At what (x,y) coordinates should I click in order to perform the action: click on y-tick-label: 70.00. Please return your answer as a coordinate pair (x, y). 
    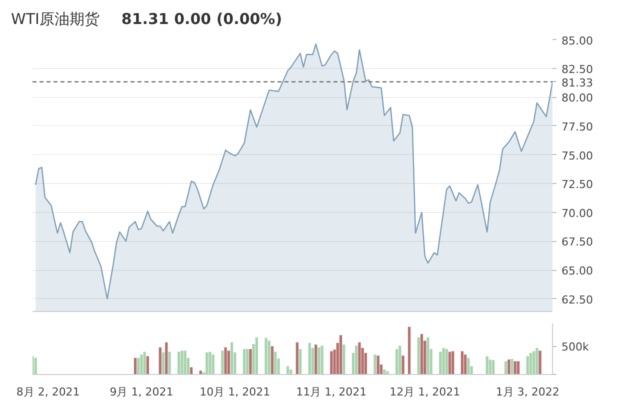
    Looking at the image, I should click on (577, 213).